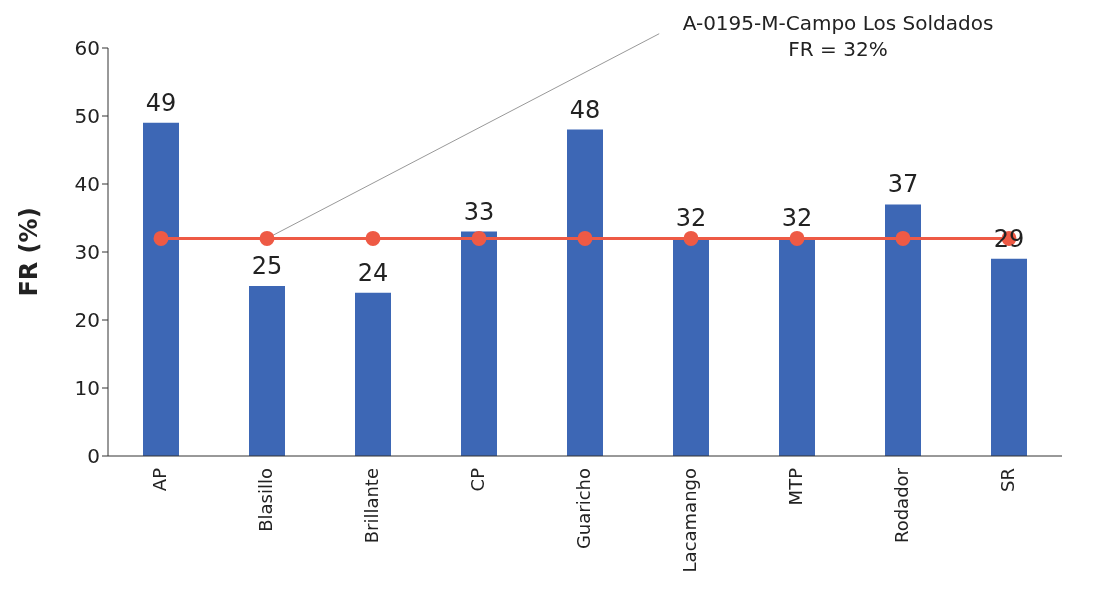 The width and height of the screenshot is (1100, 614). I want to click on x-tick-label: Blasillo, so click(265, 500).